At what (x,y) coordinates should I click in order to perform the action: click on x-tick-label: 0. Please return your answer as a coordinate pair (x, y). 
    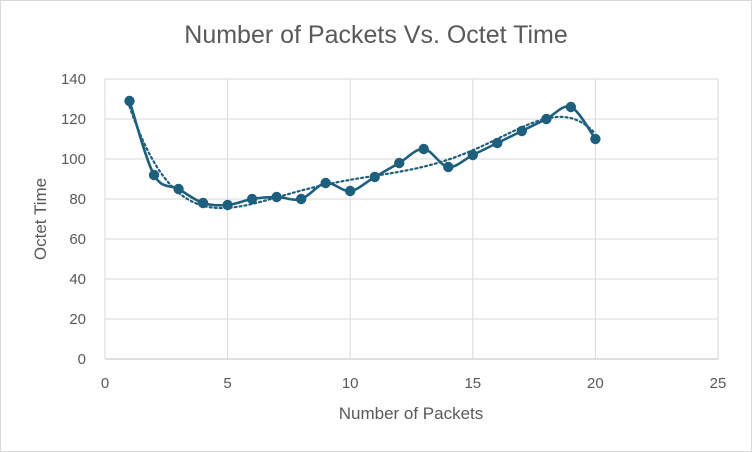
    Looking at the image, I should click on (105, 383).